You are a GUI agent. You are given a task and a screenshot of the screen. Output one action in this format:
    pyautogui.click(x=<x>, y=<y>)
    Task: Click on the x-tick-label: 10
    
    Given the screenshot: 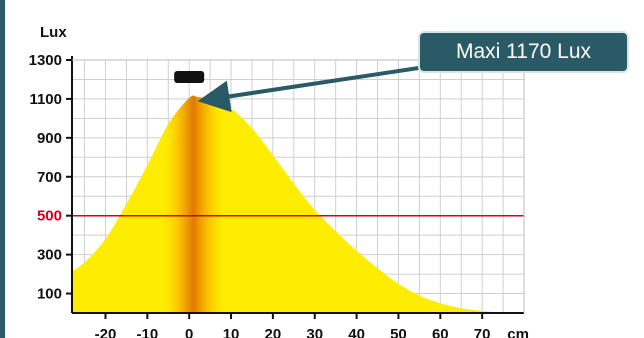 What is the action you would take?
    pyautogui.click(x=231, y=332)
    